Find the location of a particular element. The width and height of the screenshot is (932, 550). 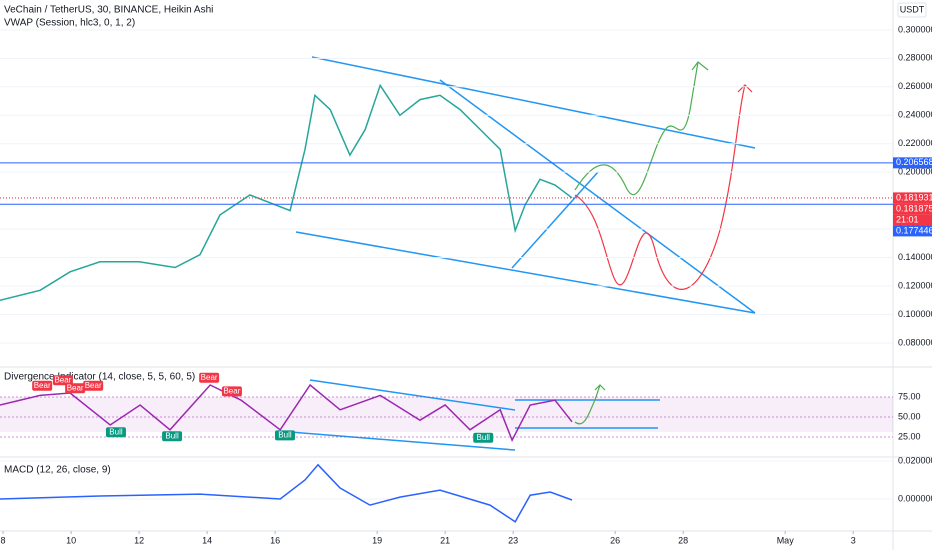

x-tick-label: 14 is located at coordinates (207, 540).